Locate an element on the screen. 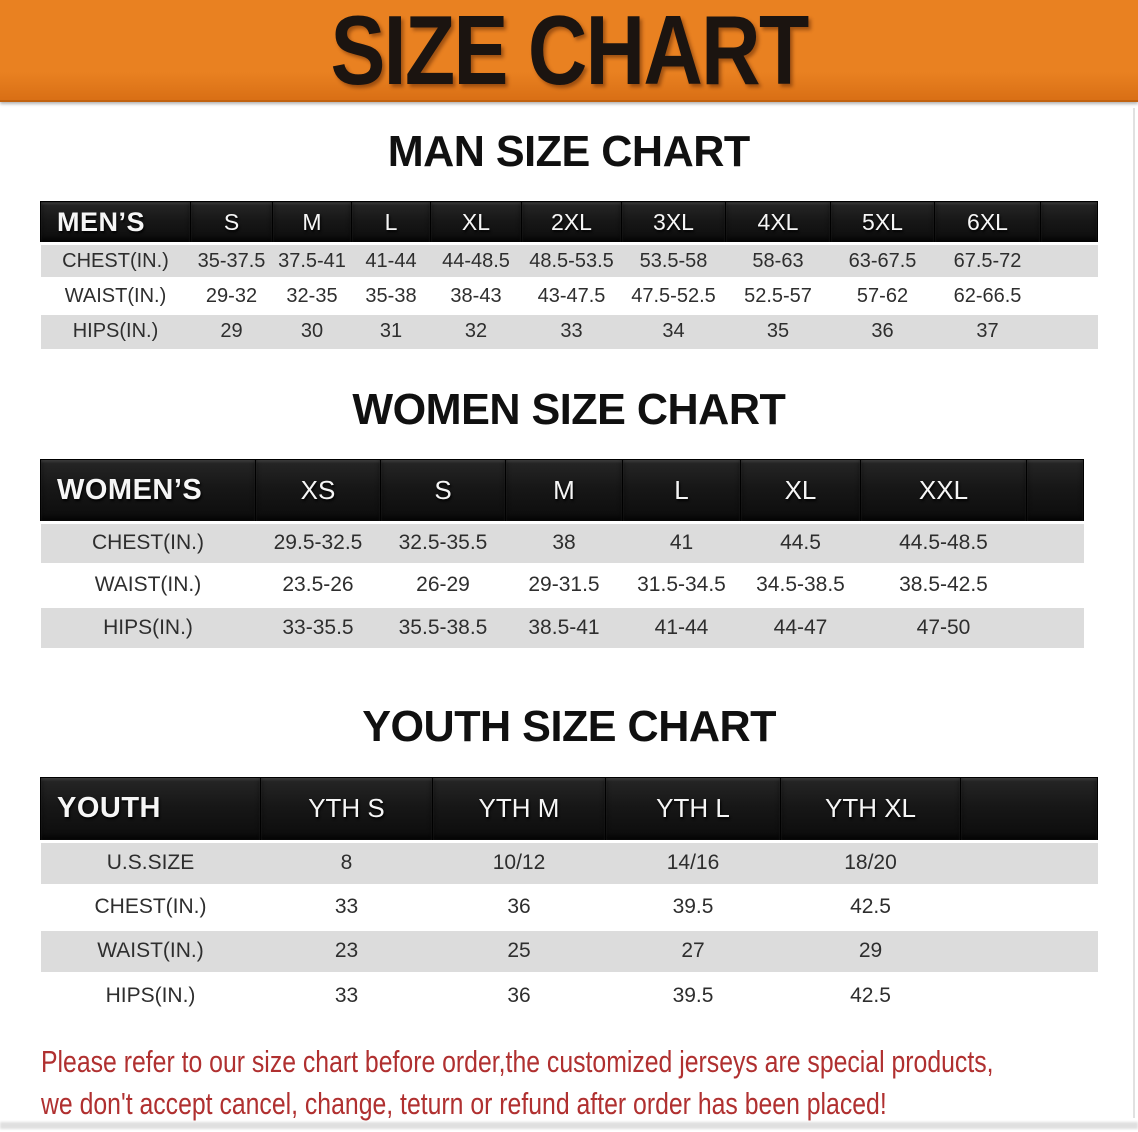  size-value-cell: 29-32 is located at coordinates (231, 295).